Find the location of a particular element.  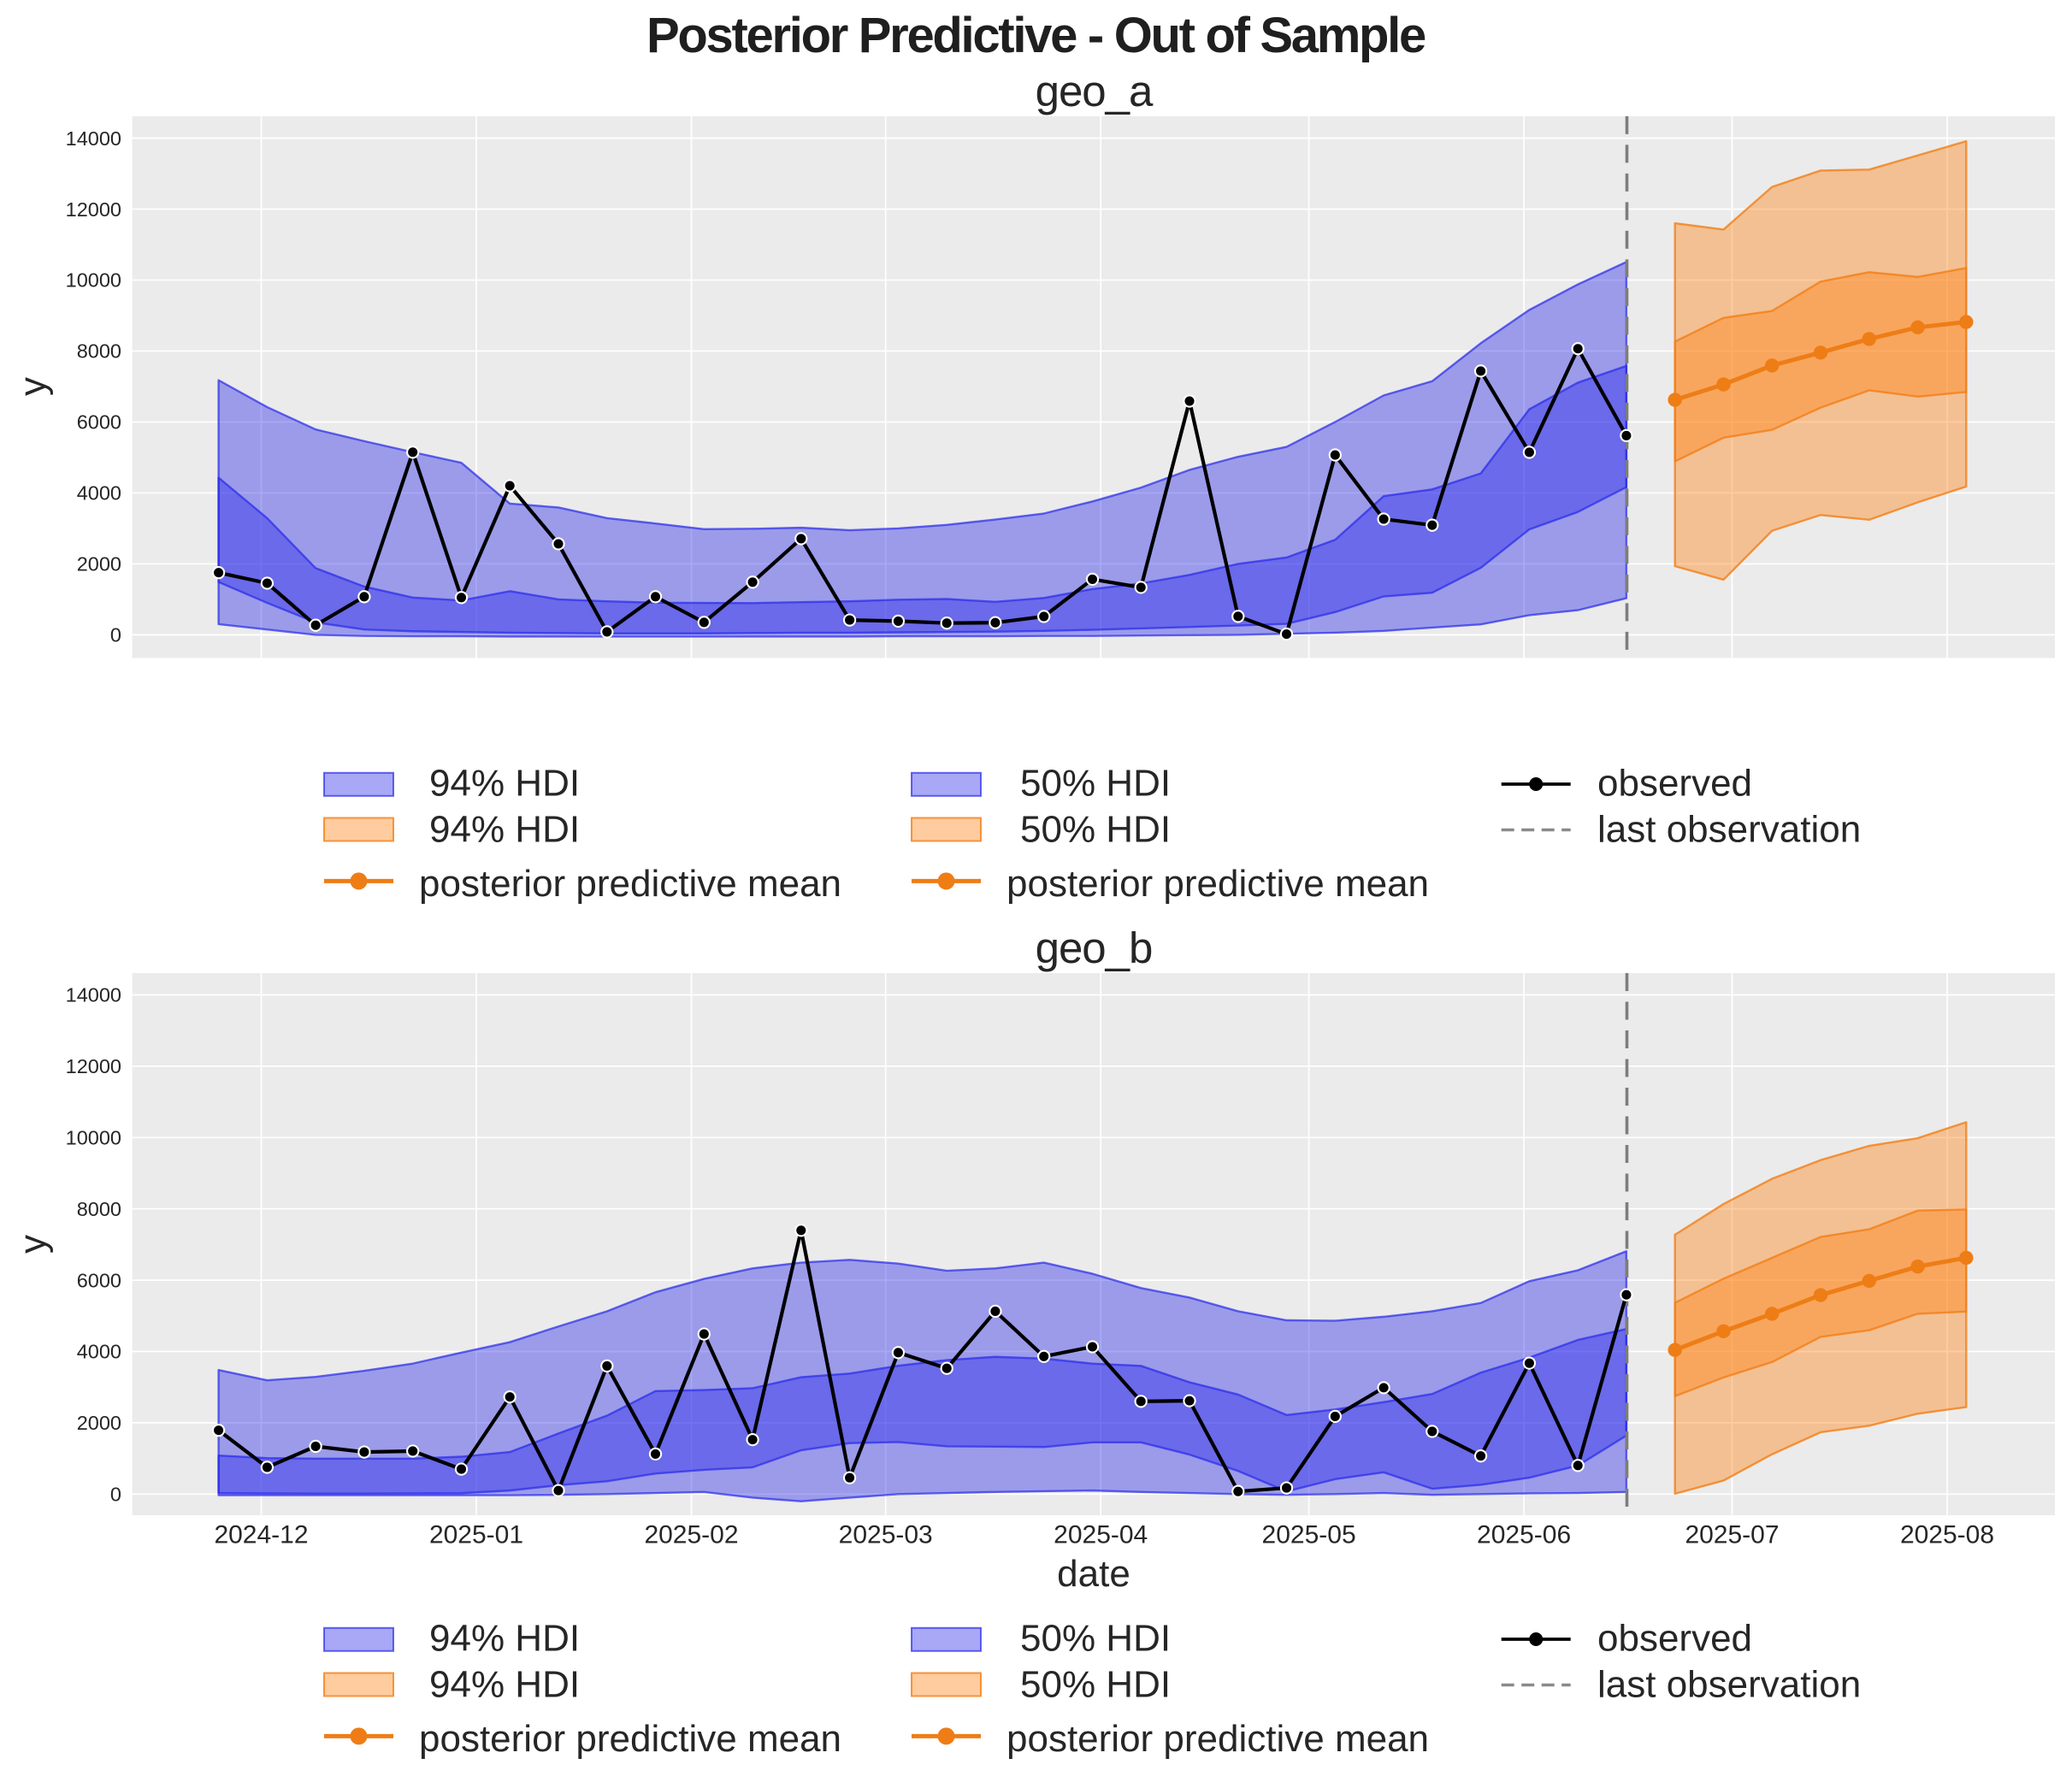

svg-text: 2025-07 is located at coordinates (1732, 1535).